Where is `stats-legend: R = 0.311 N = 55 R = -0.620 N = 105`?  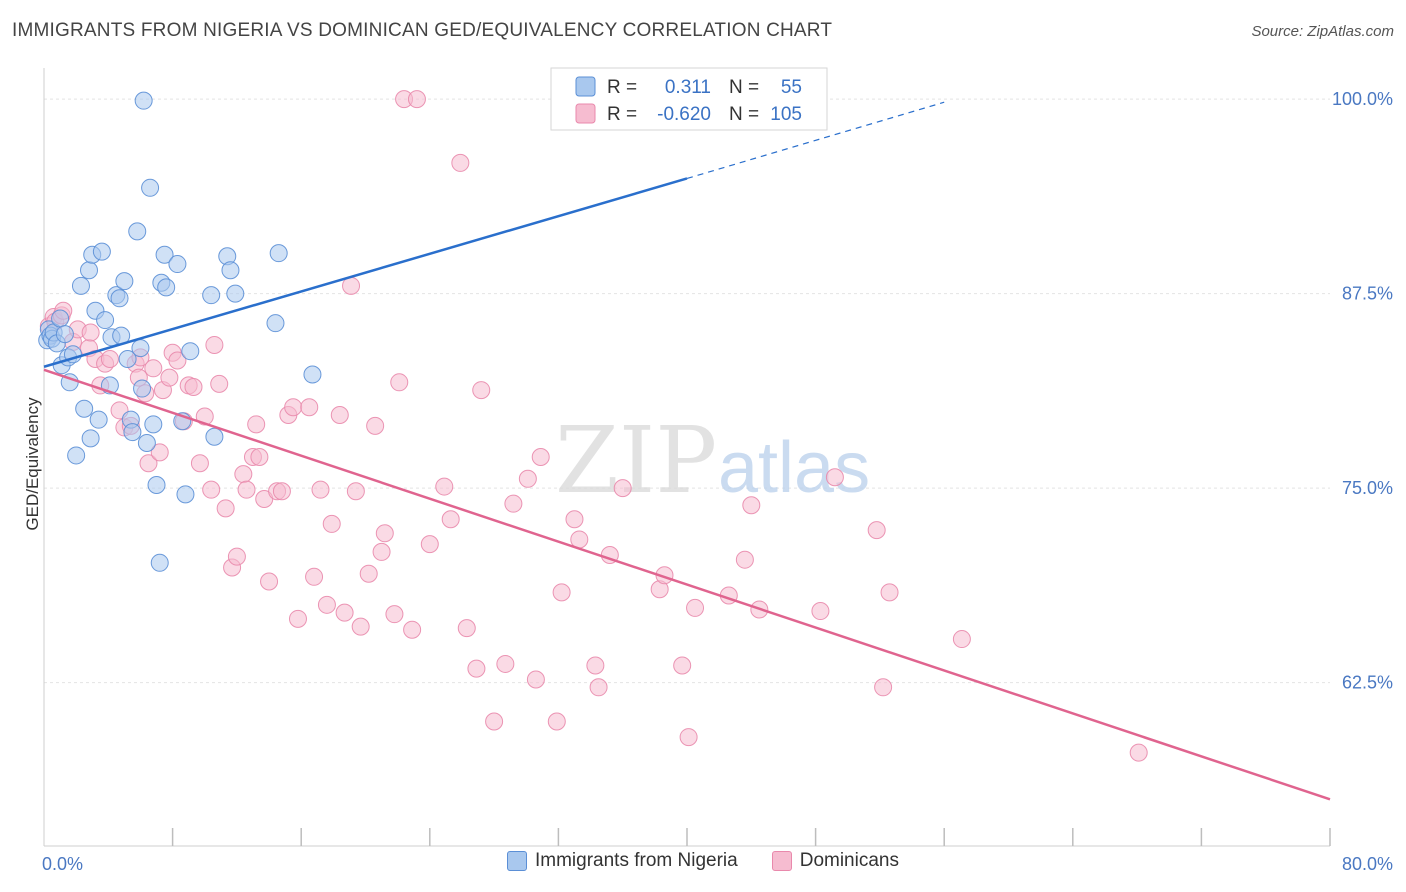
stats-legend: R = 0.311 N = 55 R = -0.620 N = 105 is located at coordinates (689, 99).